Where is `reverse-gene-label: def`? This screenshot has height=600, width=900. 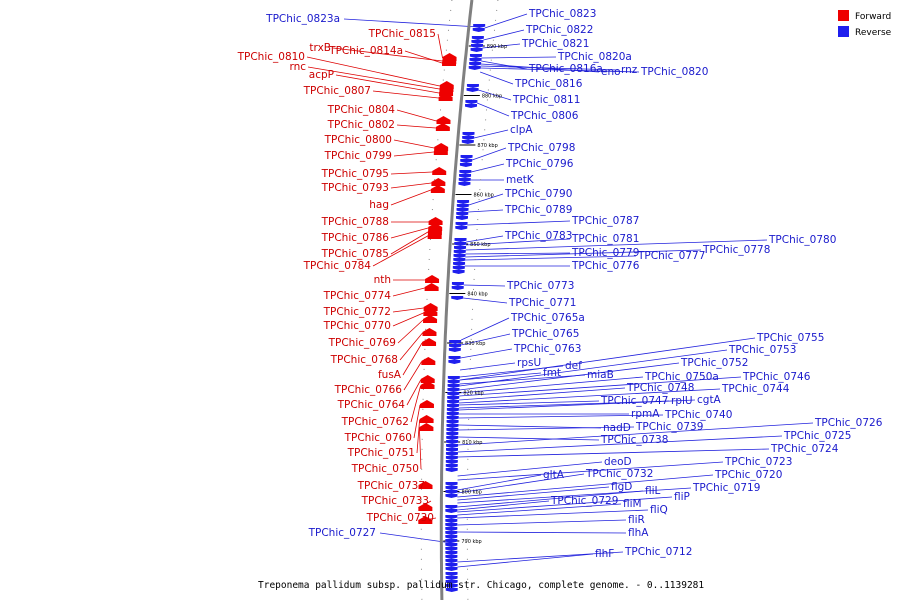
reverse-gene-label: def is located at coordinates (573, 366).